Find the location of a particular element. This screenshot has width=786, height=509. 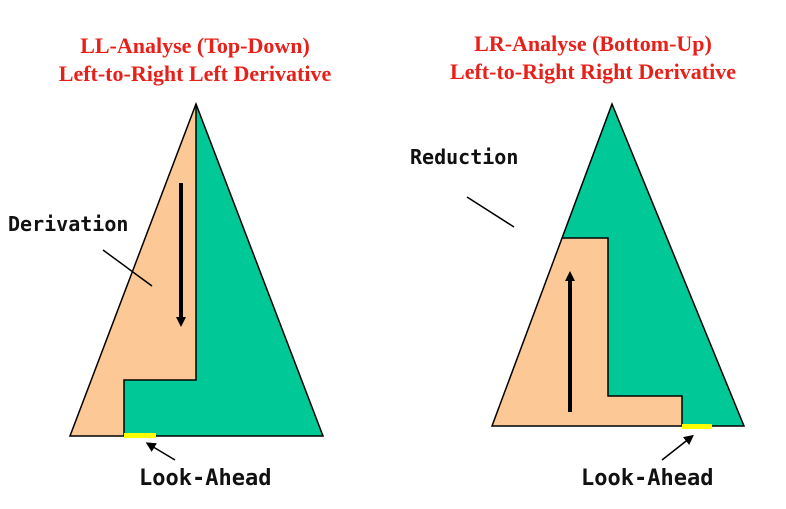

reduction-label: Reduction is located at coordinates (464, 157).